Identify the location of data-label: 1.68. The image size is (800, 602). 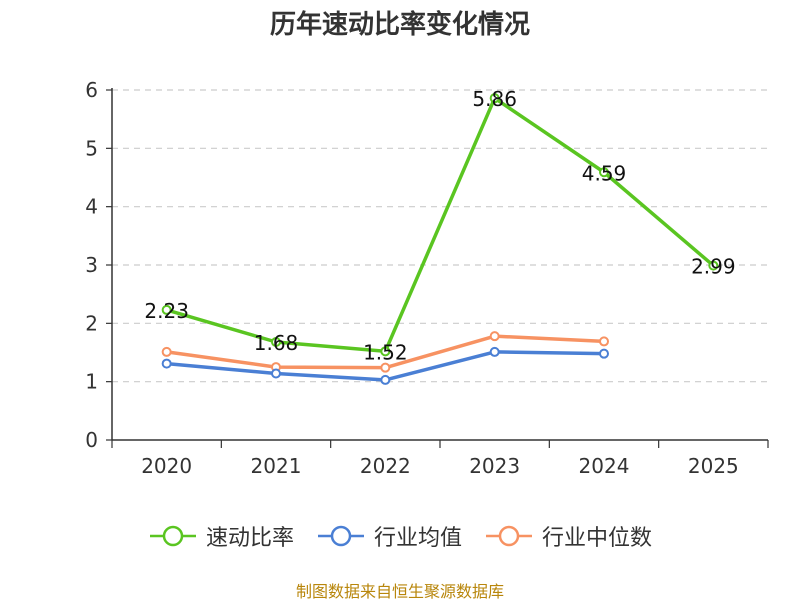
(276, 343).